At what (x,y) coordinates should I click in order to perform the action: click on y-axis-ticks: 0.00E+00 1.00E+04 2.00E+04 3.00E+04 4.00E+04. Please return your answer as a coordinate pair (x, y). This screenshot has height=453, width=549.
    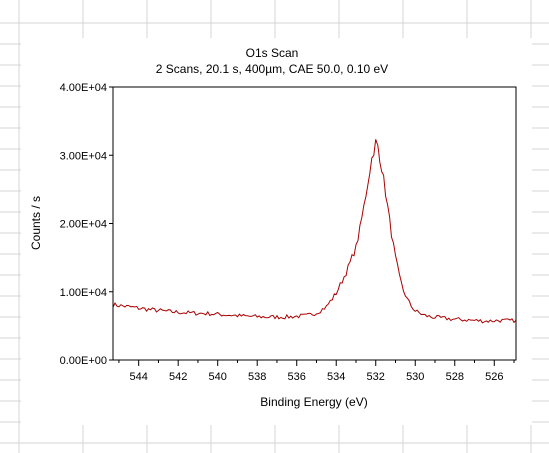
    Looking at the image, I should click on (86, 224).